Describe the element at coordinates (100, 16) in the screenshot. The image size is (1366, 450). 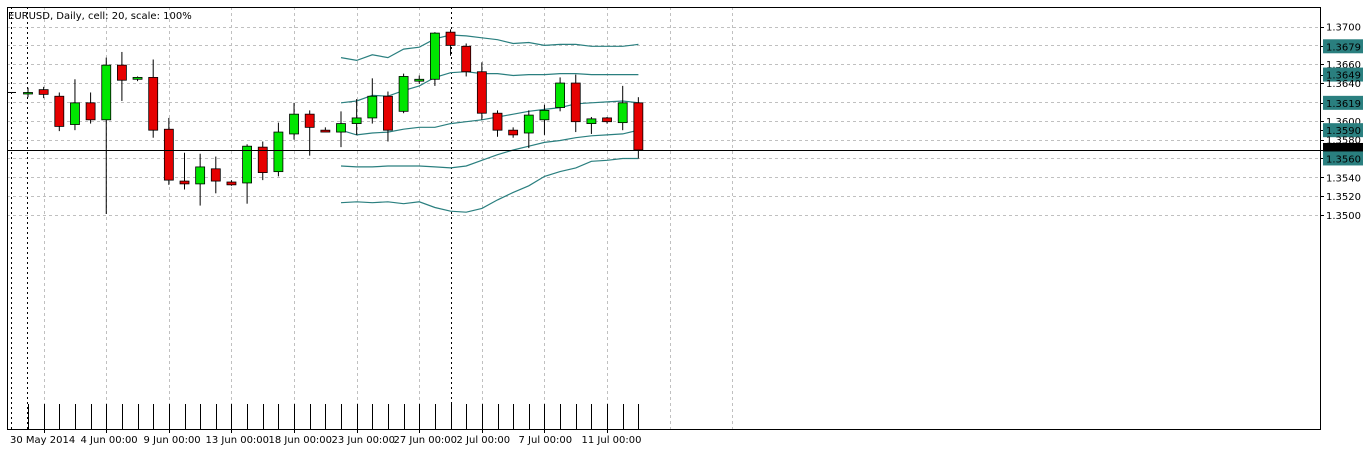
I see `chart-title: EURUSD, Daily, cell: 20, scale: 100%` at that location.